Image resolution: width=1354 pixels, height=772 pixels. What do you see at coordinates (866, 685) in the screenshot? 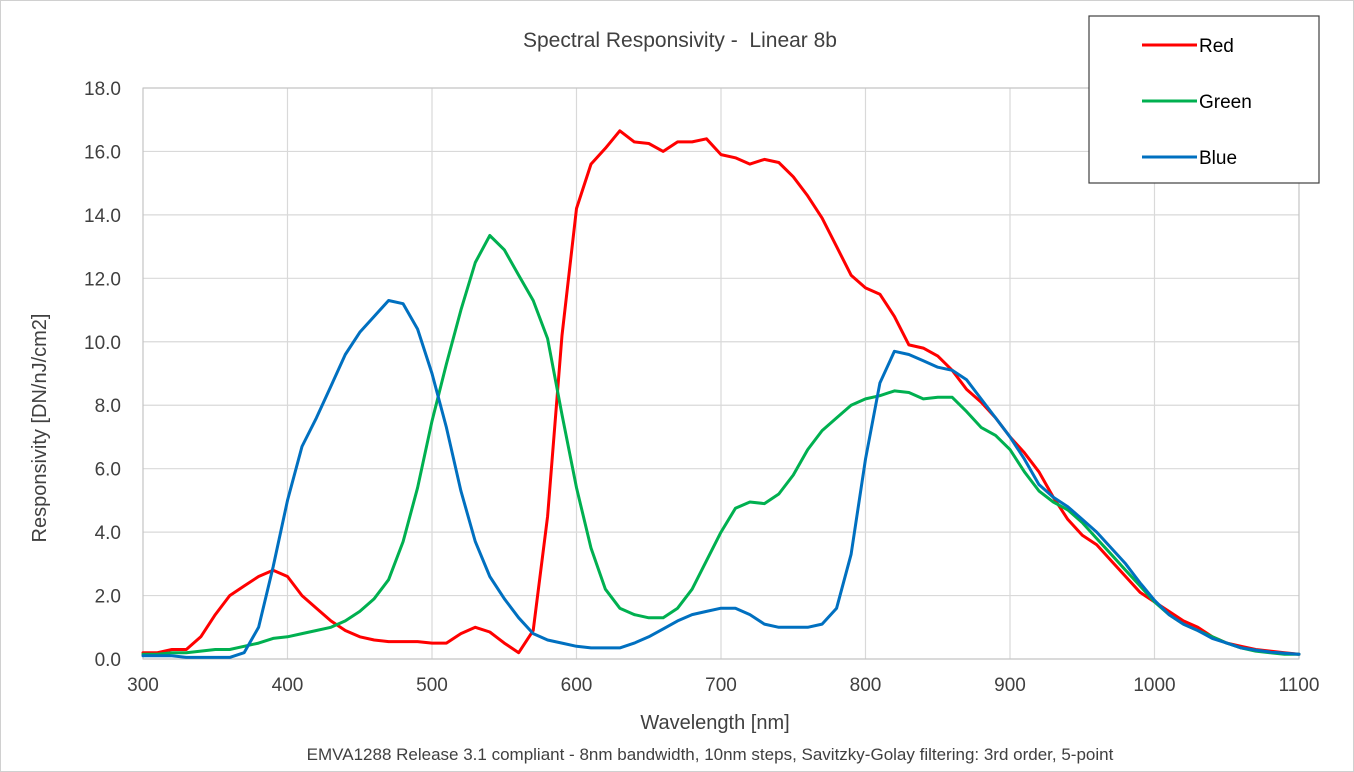
I see `x-tick-label: 800` at bounding box center [866, 685].